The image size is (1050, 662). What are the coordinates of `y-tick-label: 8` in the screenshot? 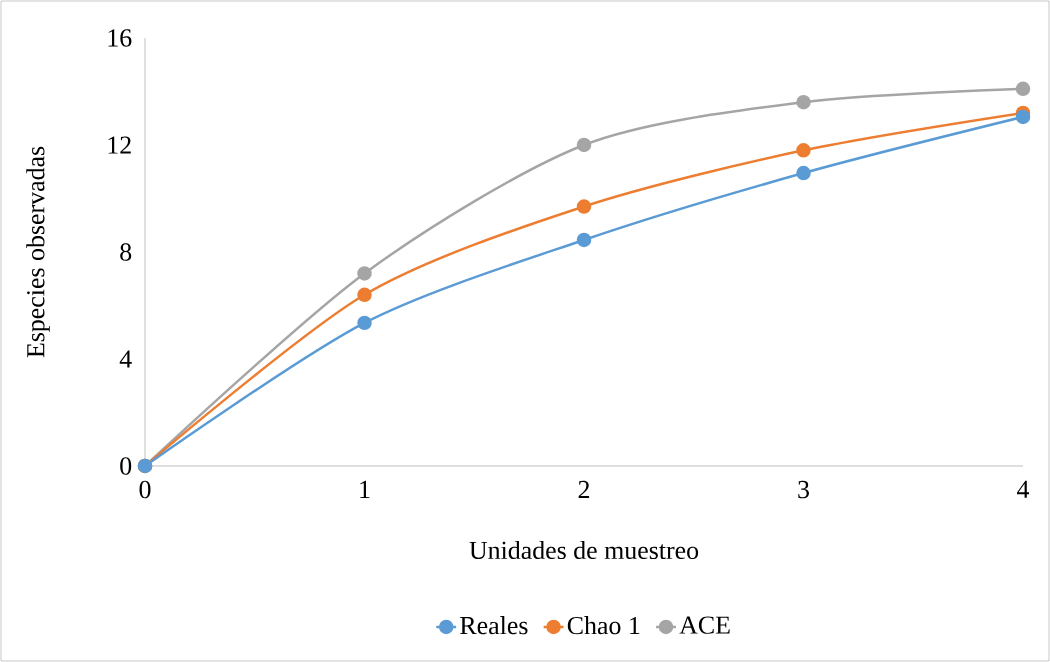 It's located at (126, 252).